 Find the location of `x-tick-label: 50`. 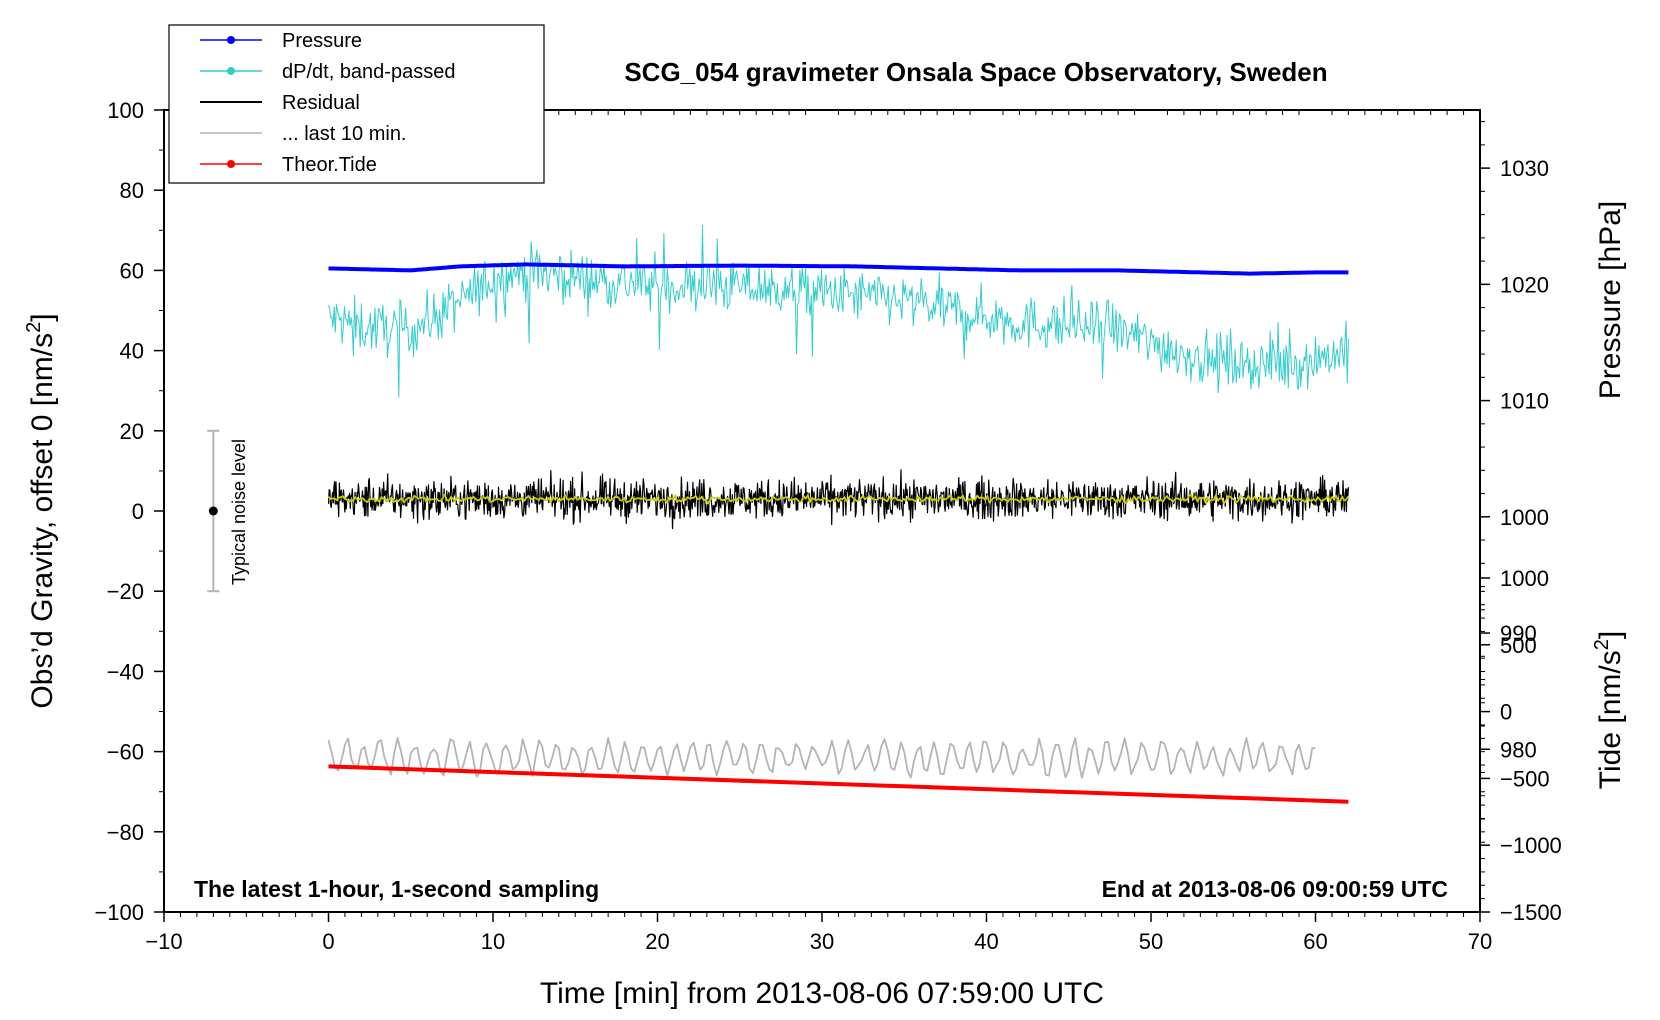

x-tick-label: 50 is located at coordinates (1151, 941).